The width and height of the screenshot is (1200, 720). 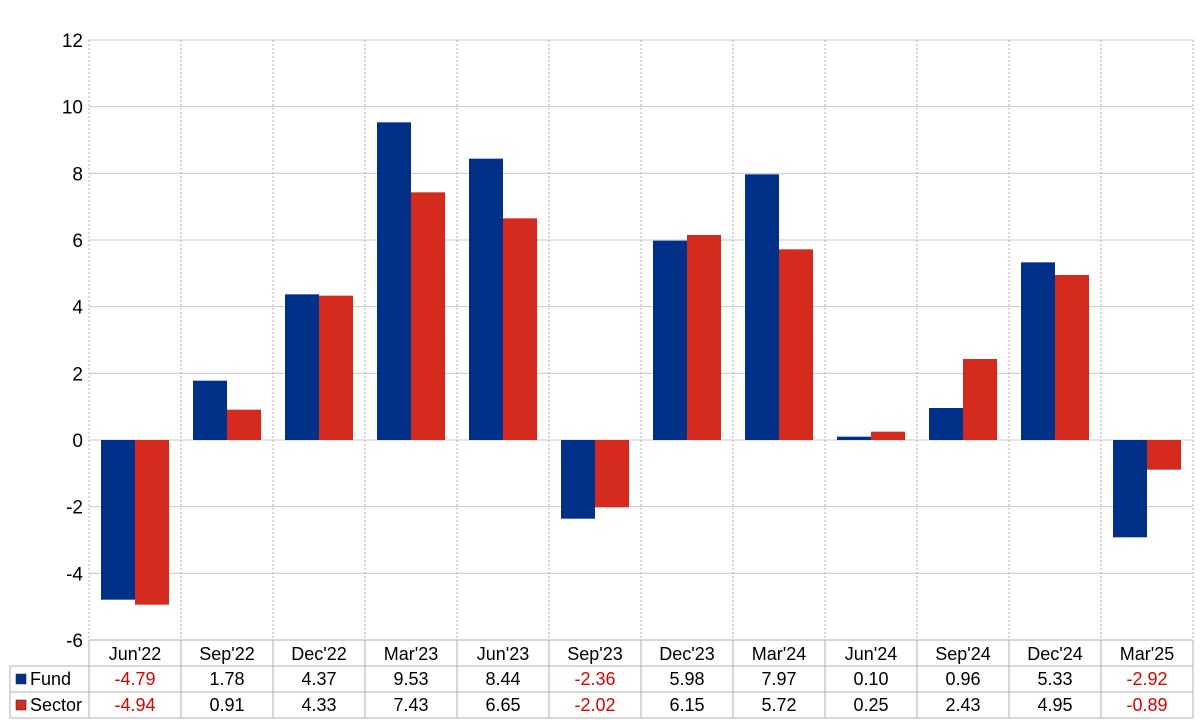 What do you see at coordinates (74, 574) in the screenshot?
I see `y-tick-label: -4` at bounding box center [74, 574].